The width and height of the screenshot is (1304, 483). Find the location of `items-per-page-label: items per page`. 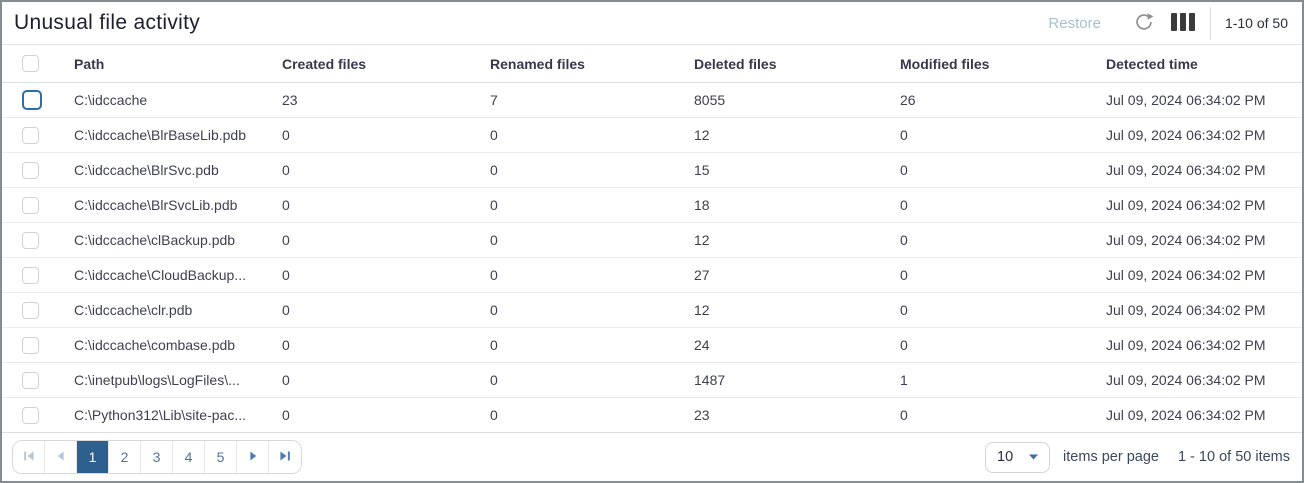

items-per-page-label: items per page is located at coordinates (1111, 457).